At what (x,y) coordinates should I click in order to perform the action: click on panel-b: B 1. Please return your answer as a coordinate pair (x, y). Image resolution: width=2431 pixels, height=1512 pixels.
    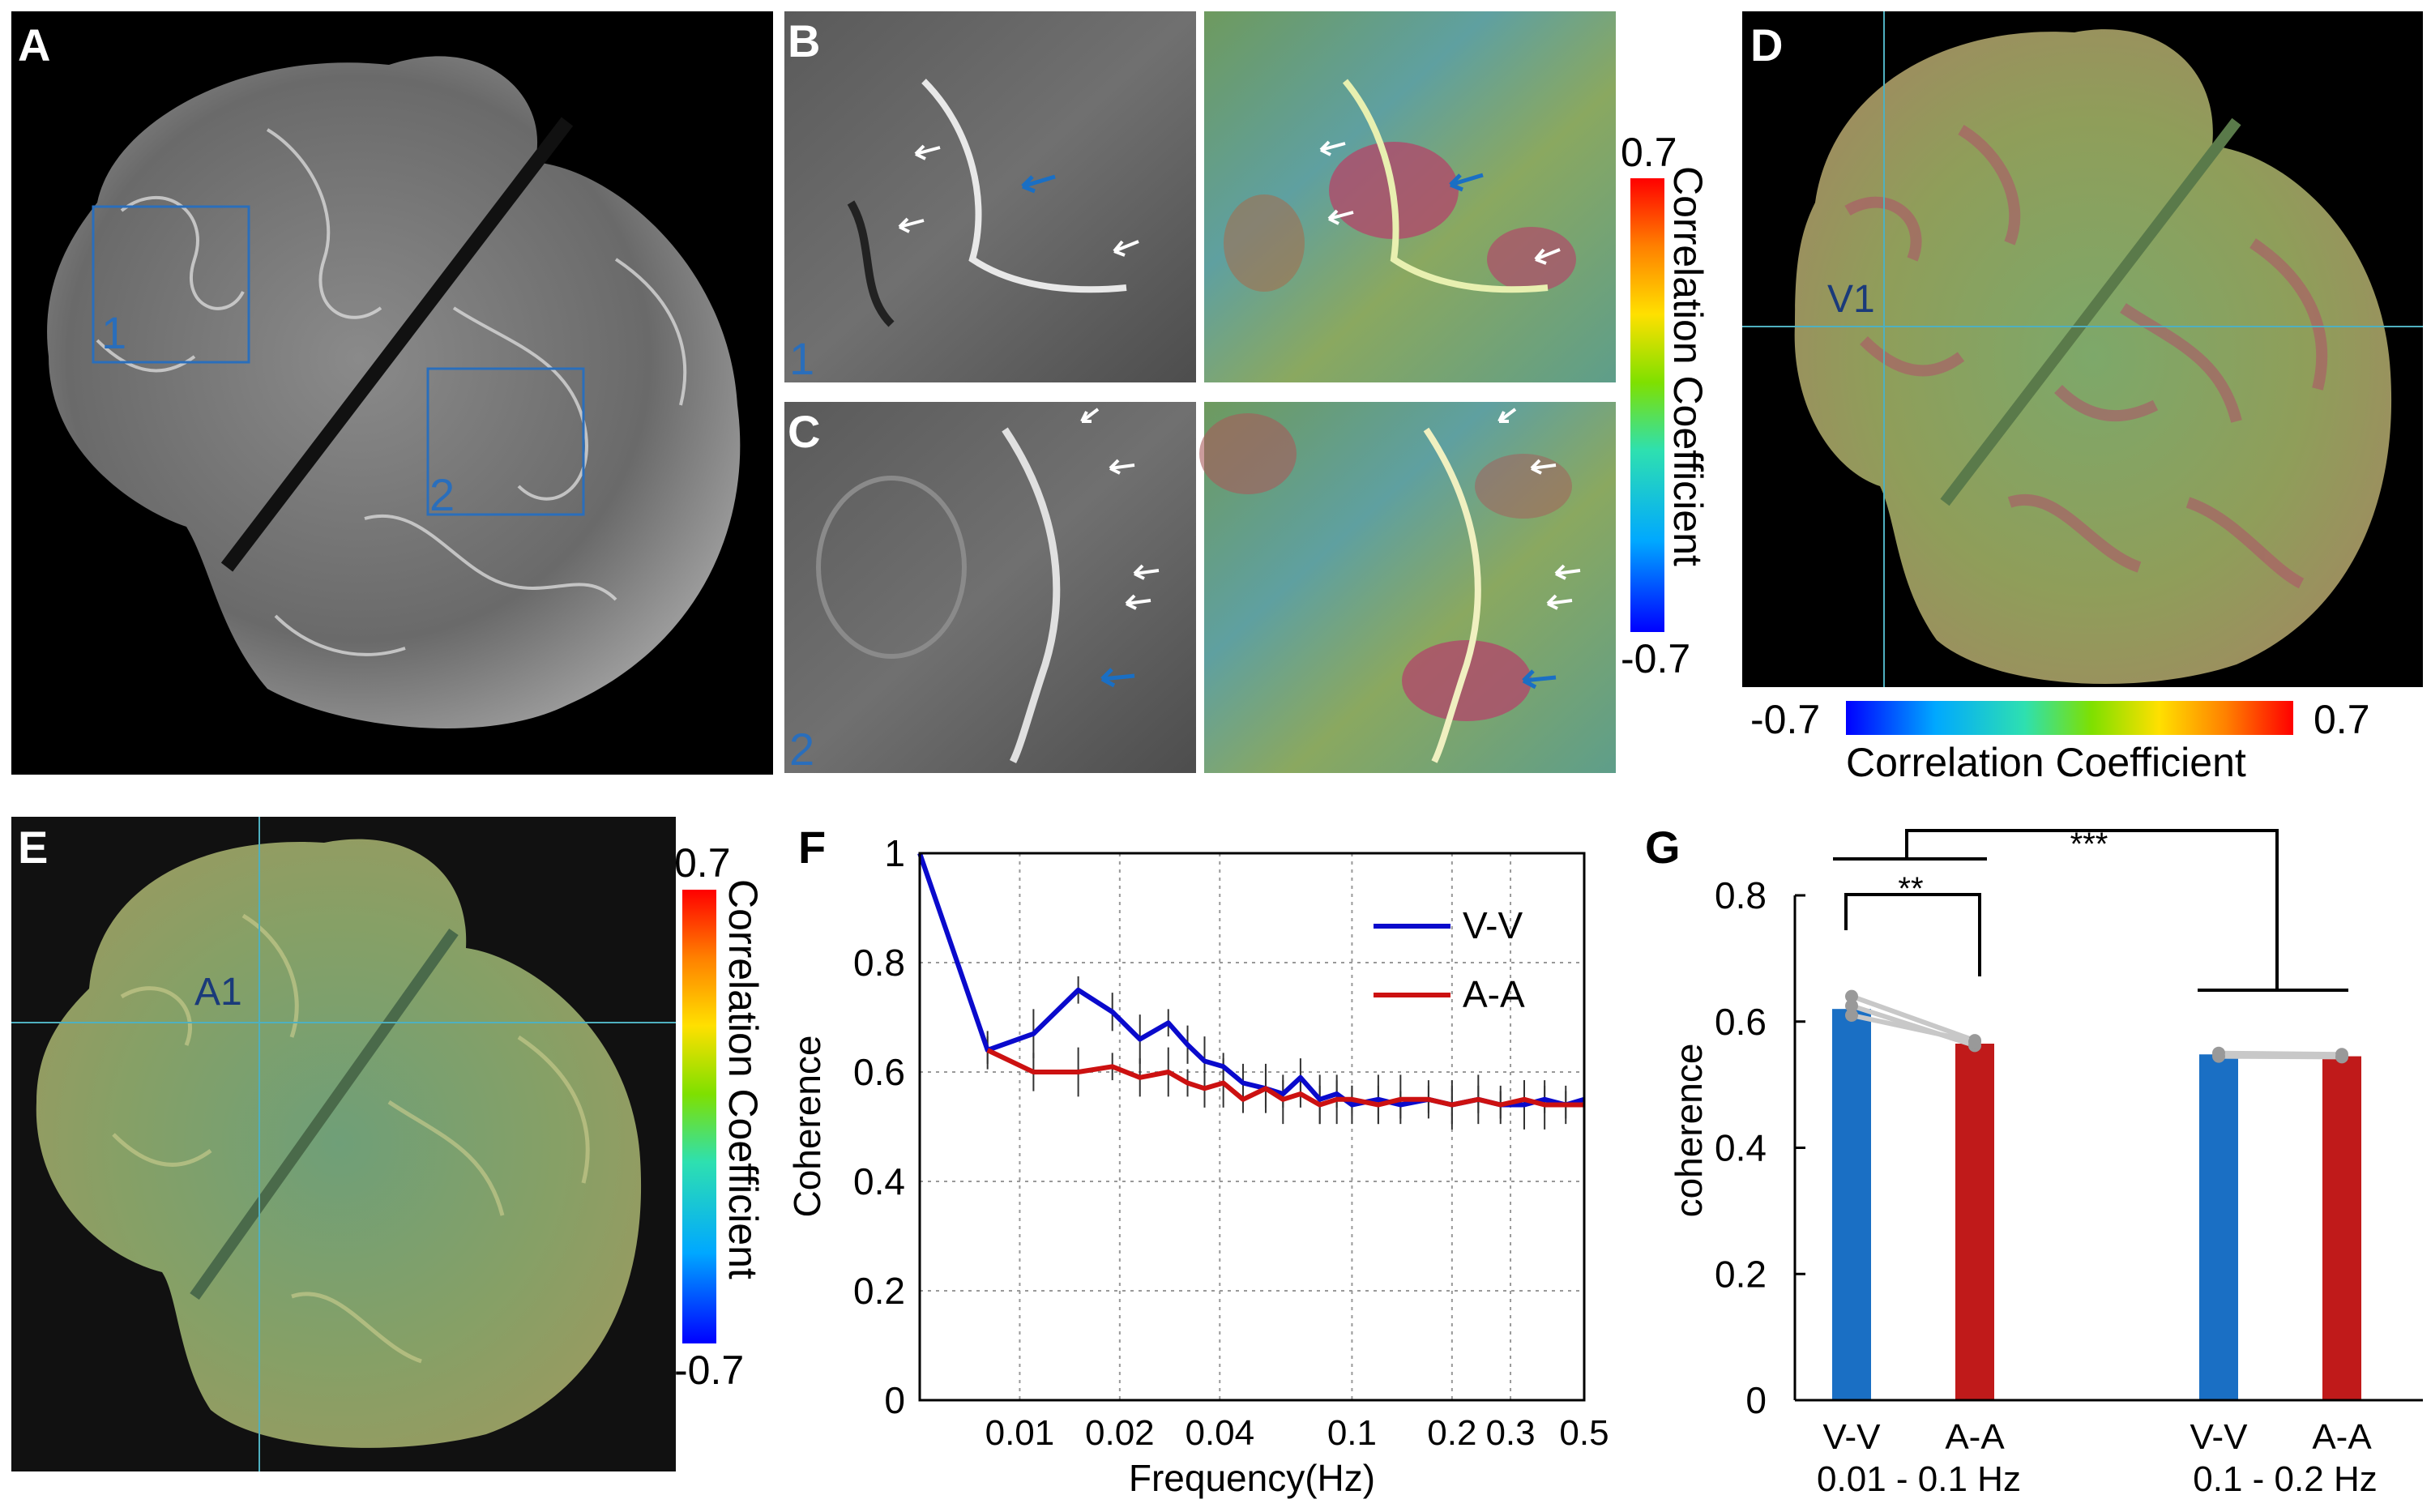
    Looking at the image, I should click on (1200, 197).